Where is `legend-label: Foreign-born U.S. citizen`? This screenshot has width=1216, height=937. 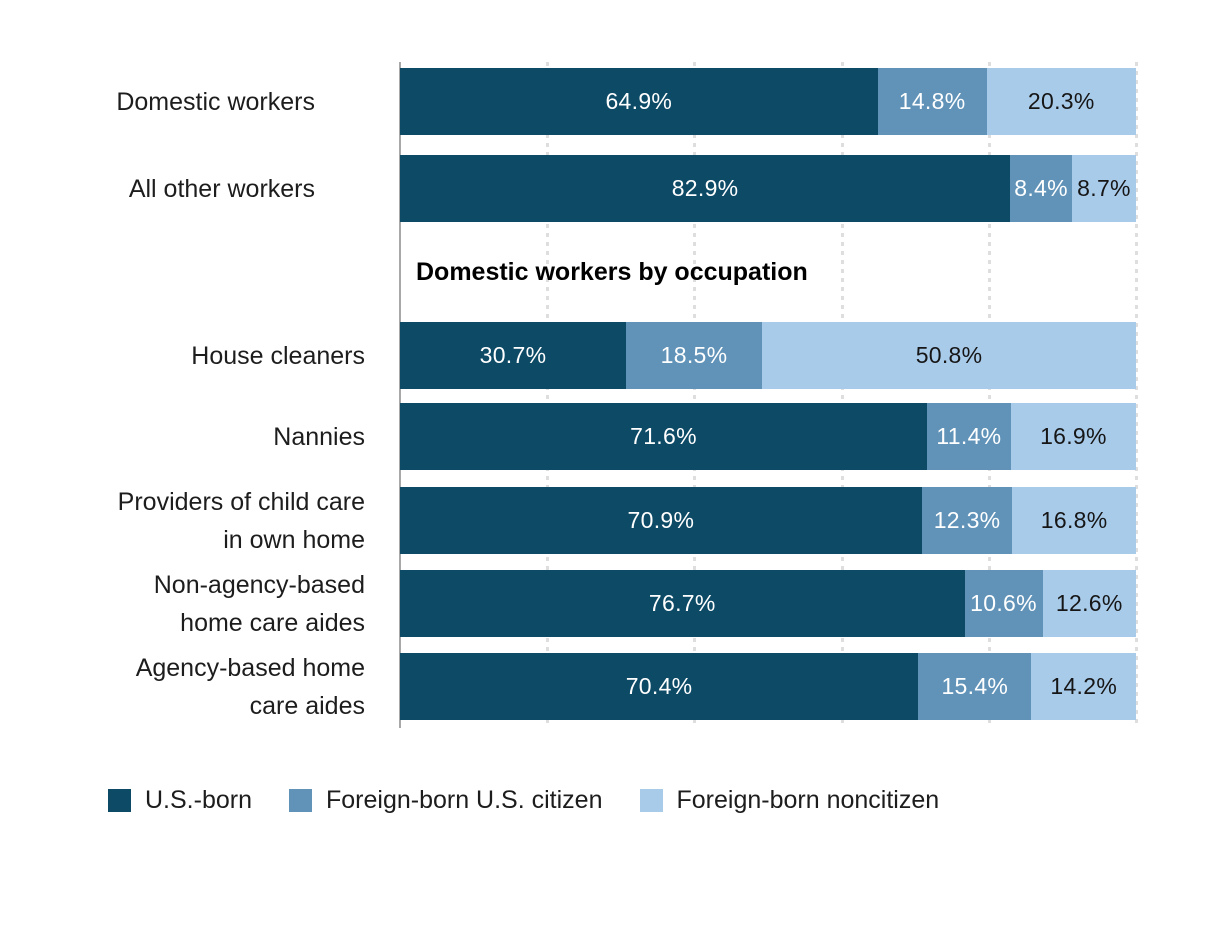 legend-label: Foreign-born U.S. citizen is located at coordinates (464, 800).